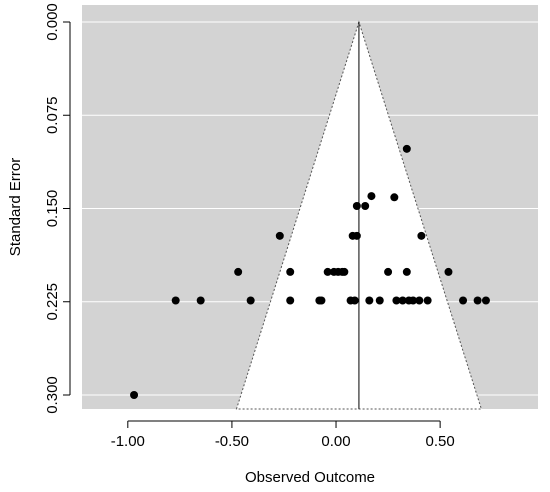  I want to click on x-axis: -1.00 -0.50 0.00 0.50, so click(283, 435).